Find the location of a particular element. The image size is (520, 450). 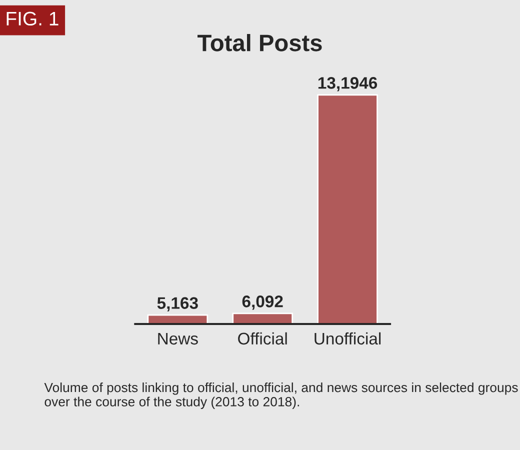

caption: FIG. 1 is located at coordinates (32, 19).